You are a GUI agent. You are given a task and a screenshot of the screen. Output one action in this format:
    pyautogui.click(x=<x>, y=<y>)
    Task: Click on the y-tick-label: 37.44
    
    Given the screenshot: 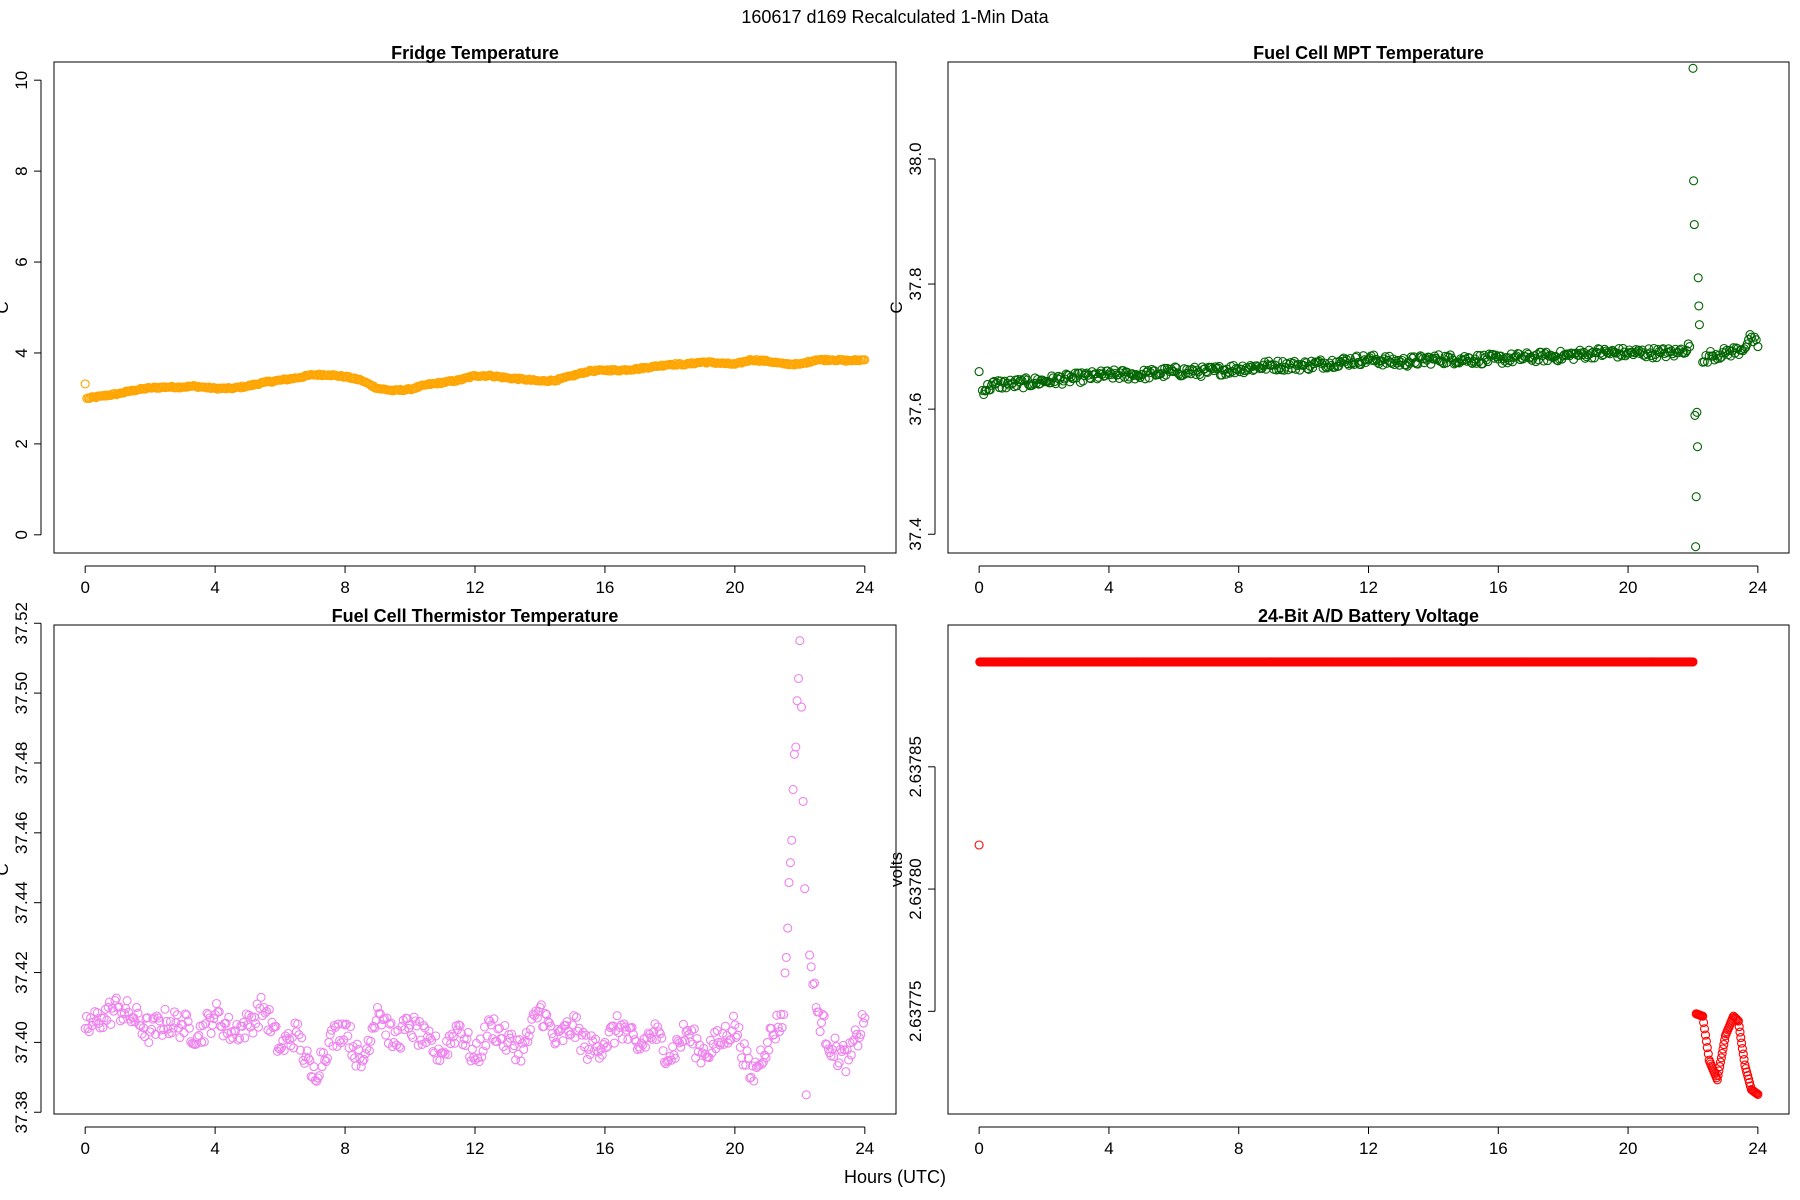 What is the action you would take?
    pyautogui.click(x=21, y=902)
    